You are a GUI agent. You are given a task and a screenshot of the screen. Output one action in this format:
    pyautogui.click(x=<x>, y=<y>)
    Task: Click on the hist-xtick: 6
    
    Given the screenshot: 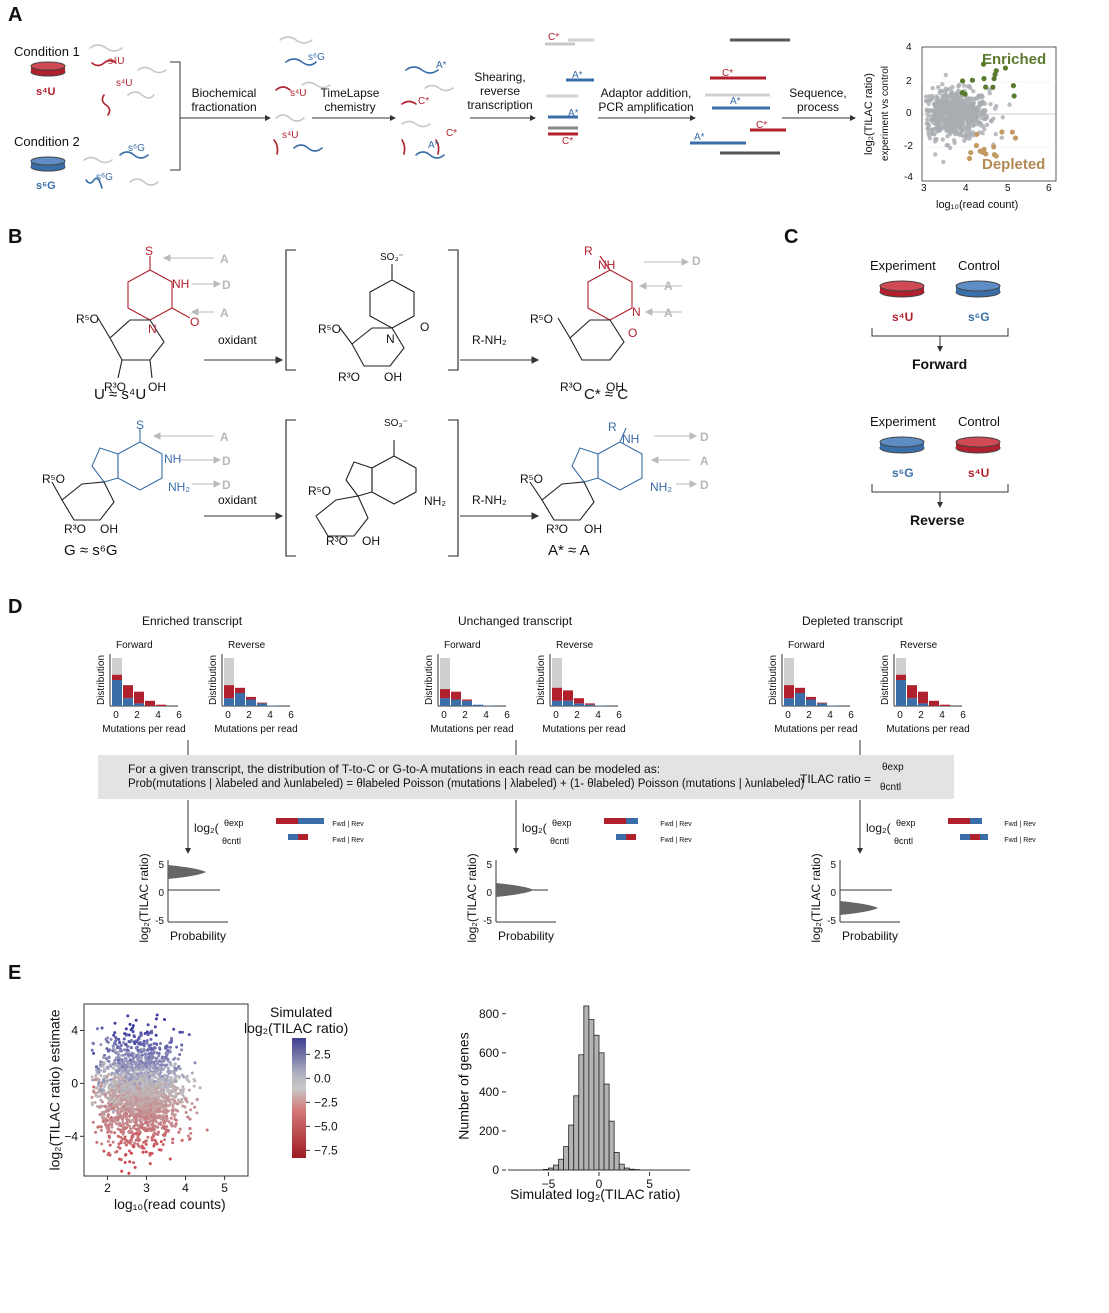 What is the action you would take?
    pyautogui.click(x=619, y=715)
    